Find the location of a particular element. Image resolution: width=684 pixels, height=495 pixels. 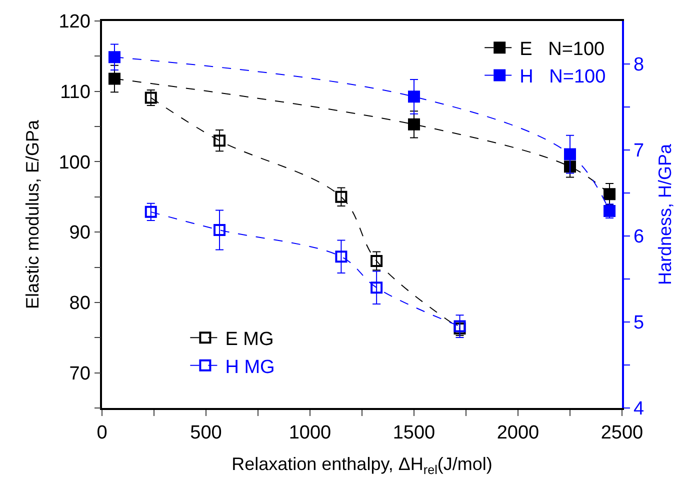

x-tick-label: 0 is located at coordinates (102, 433).